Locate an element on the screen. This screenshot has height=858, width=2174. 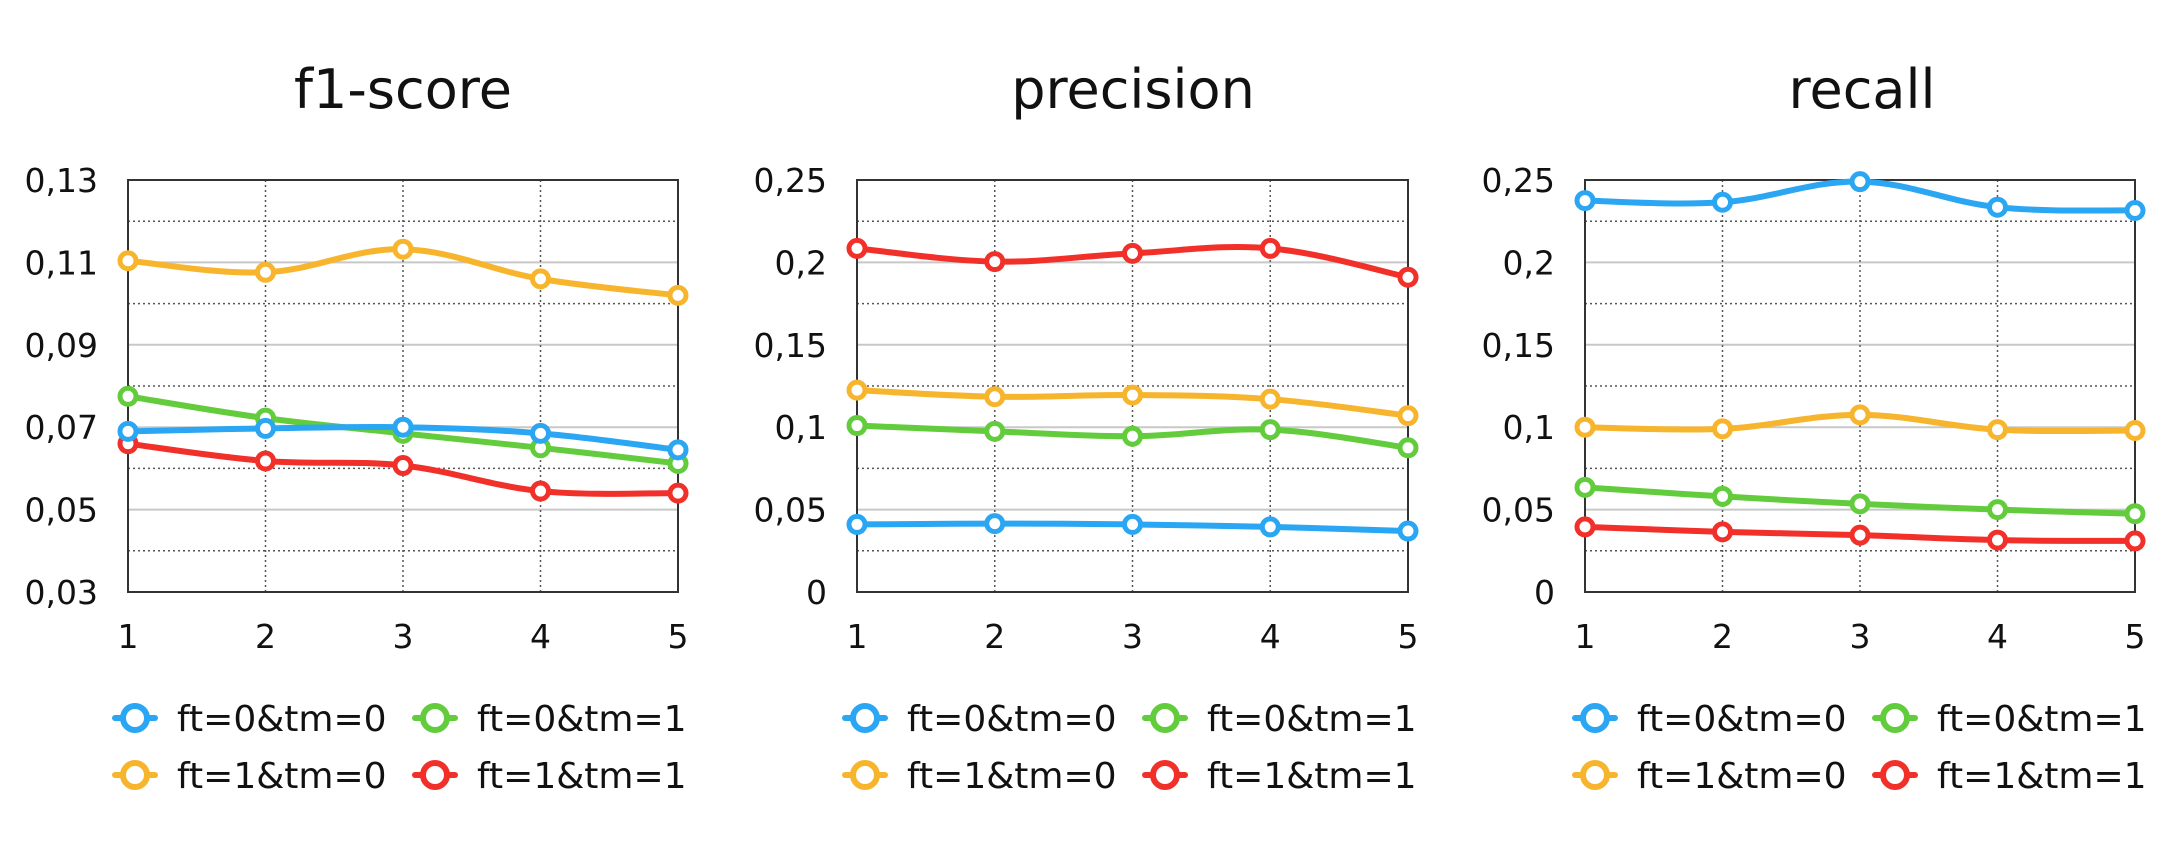
series-ft0-tm1 is located at coordinates (1860, 500).